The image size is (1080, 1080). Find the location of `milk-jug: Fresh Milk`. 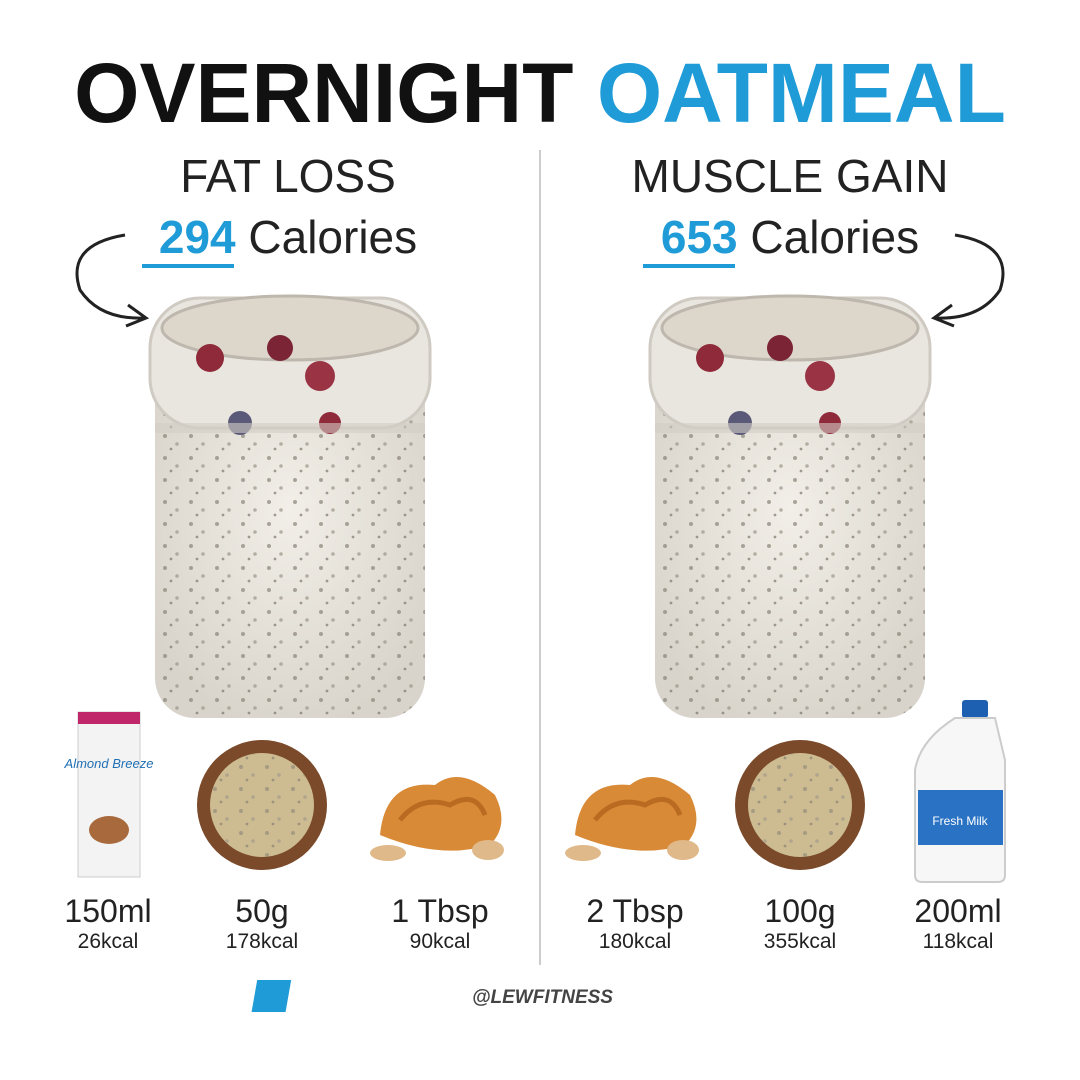

milk-jug: Fresh Milk is located at coordinates (960, 791).